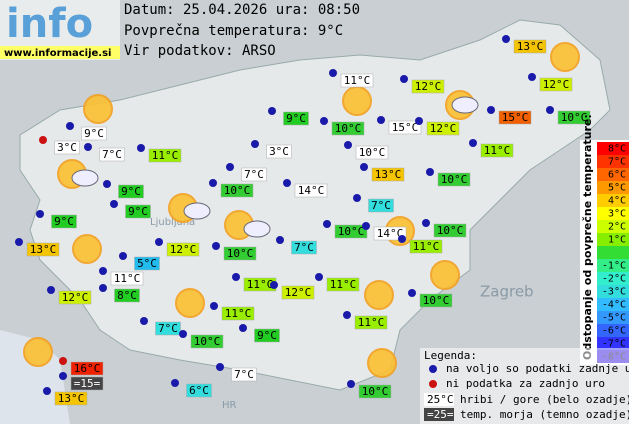 This screenshot has height=428, width=629. What do you see at coordinates (617, 227) in the screenshot?
I see `scale-label: 2°C` at bounding box center [617, 227].